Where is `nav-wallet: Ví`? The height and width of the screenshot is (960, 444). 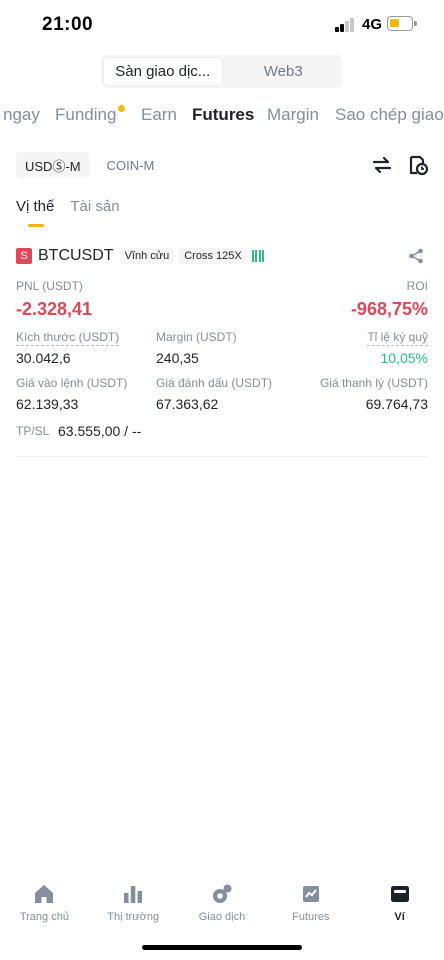 nav-wallet: Ví is located at coordinates (399, 905).